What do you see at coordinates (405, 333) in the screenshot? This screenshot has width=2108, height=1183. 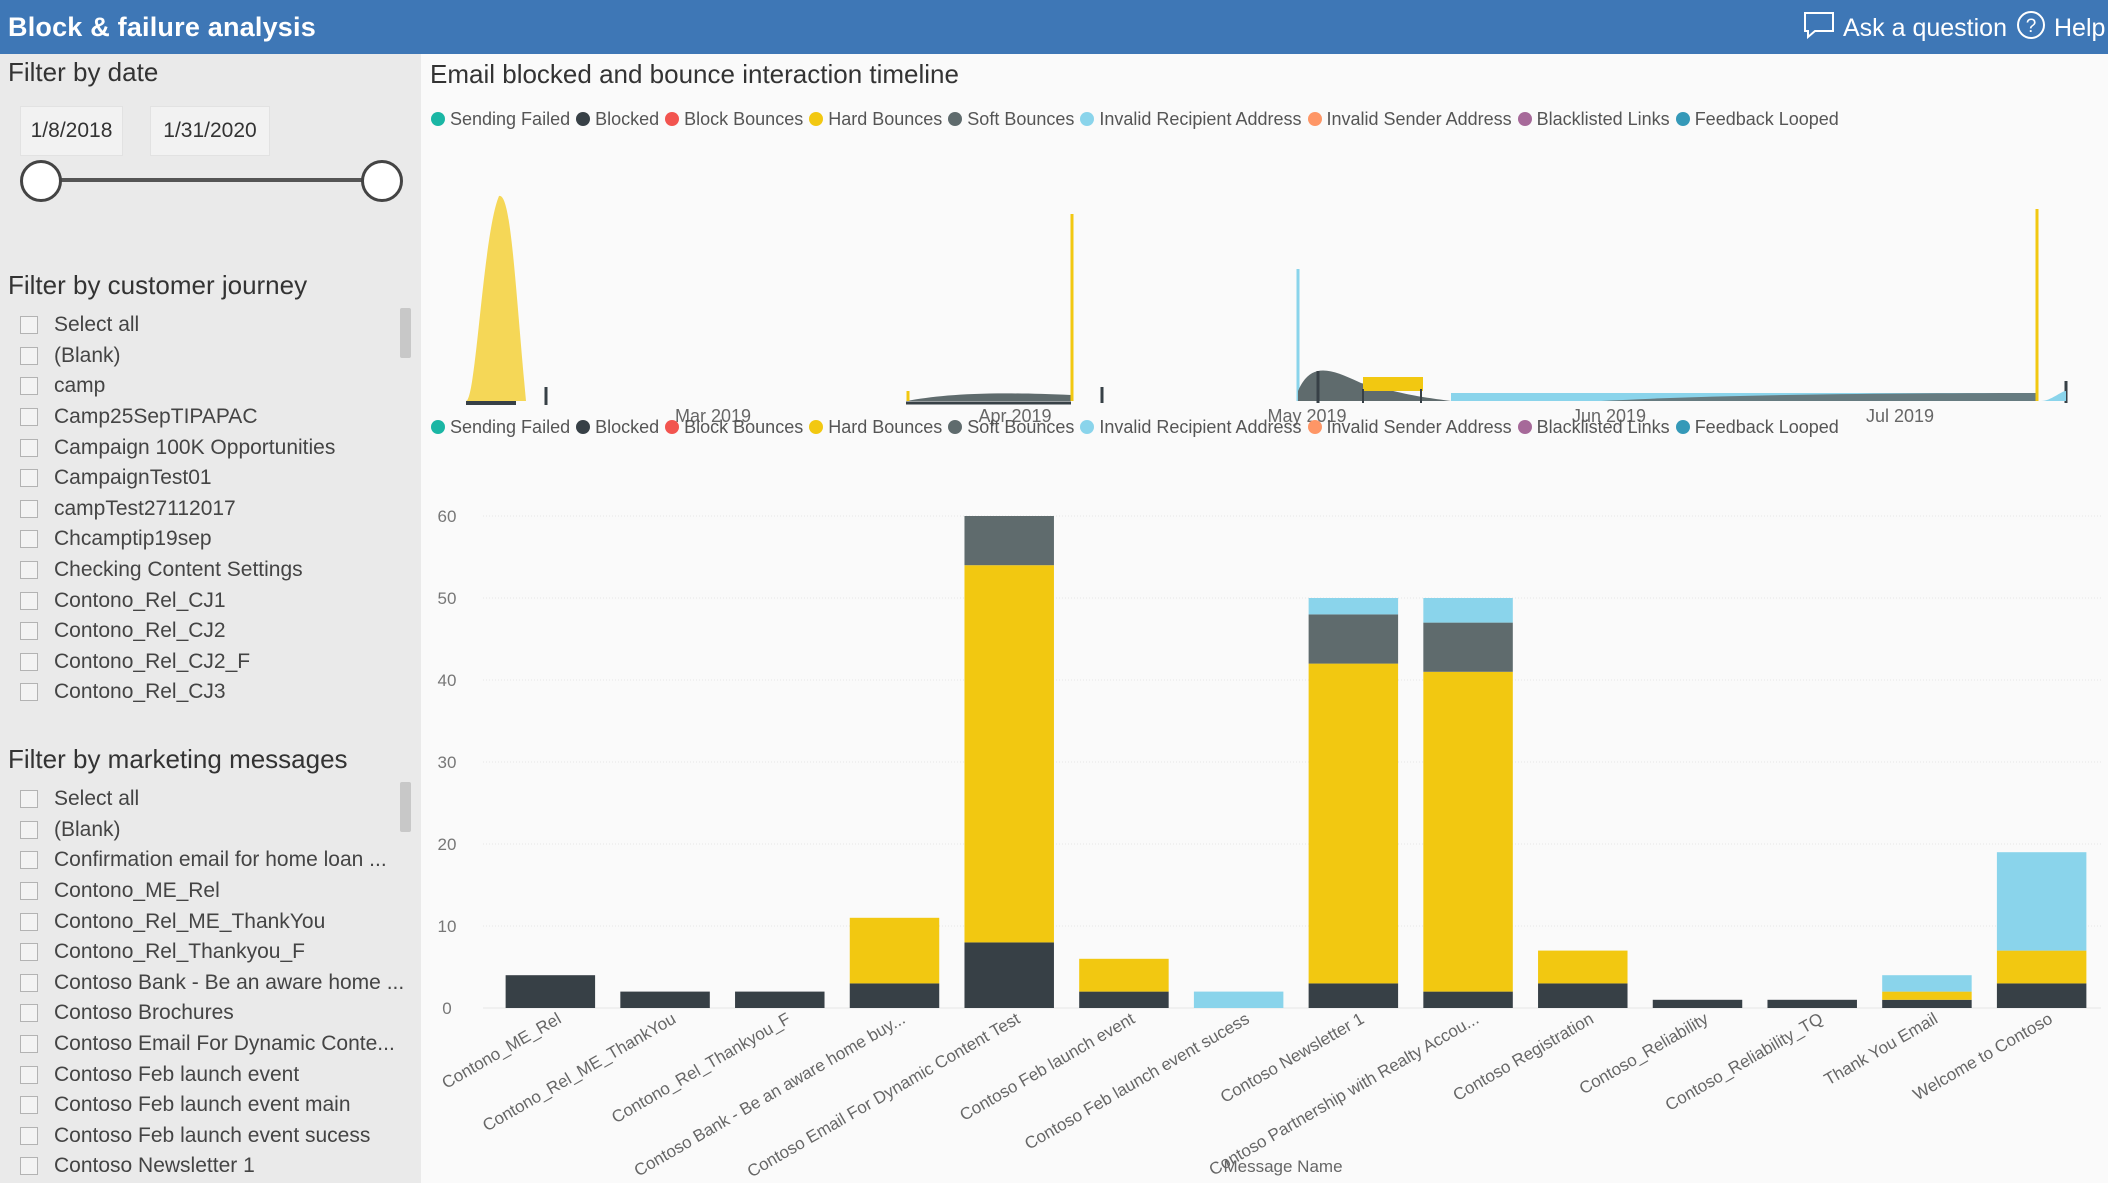 I see `journey-scrollbar` at bounding box center [405, 333].